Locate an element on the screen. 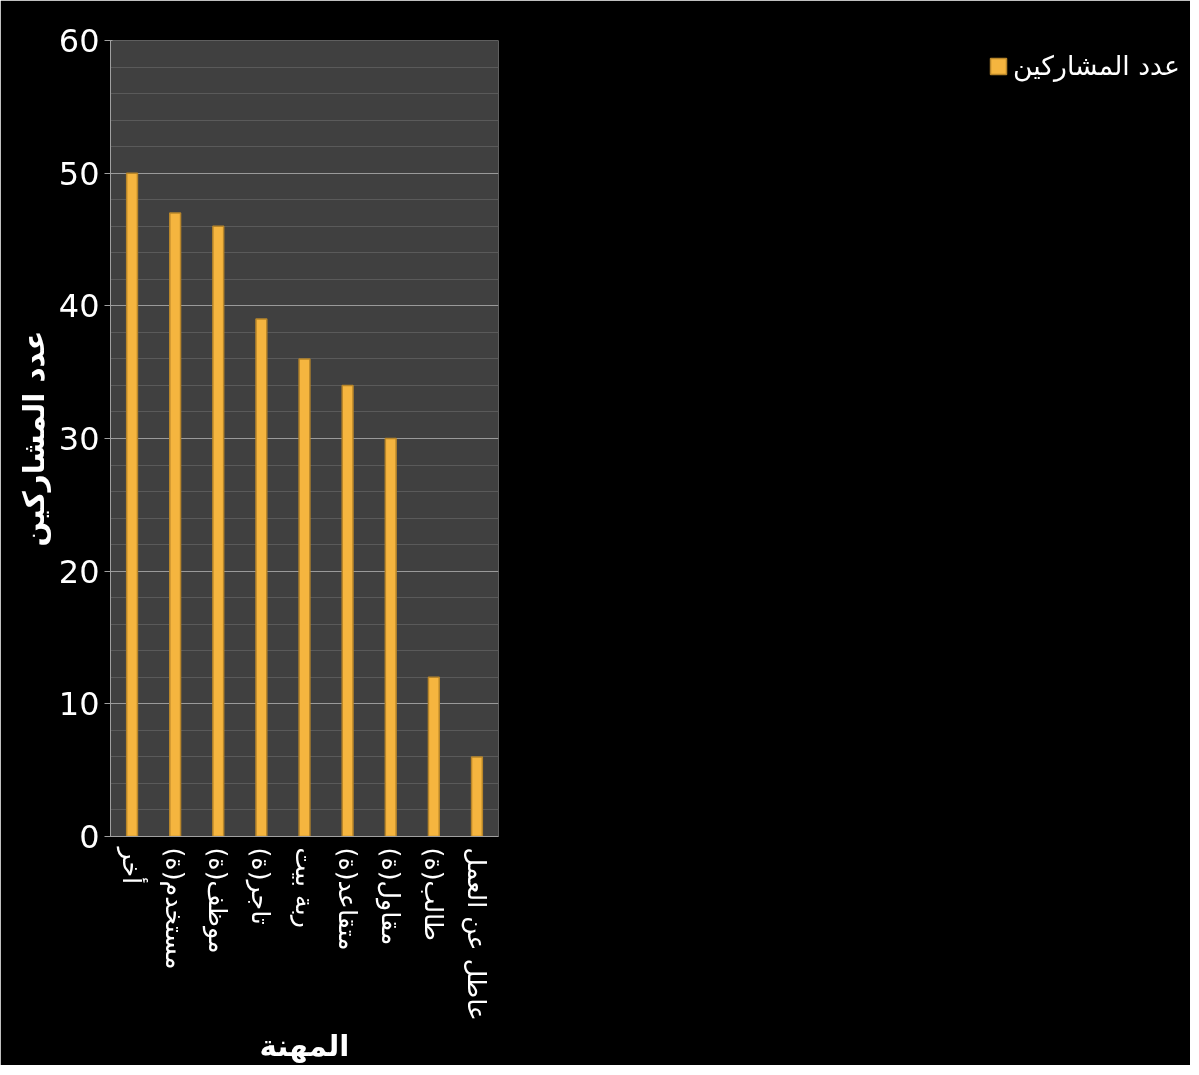 The height and width of the screenshot is (1075, 1199). y-tick-label: 40 is located at coordinates (79, 306).